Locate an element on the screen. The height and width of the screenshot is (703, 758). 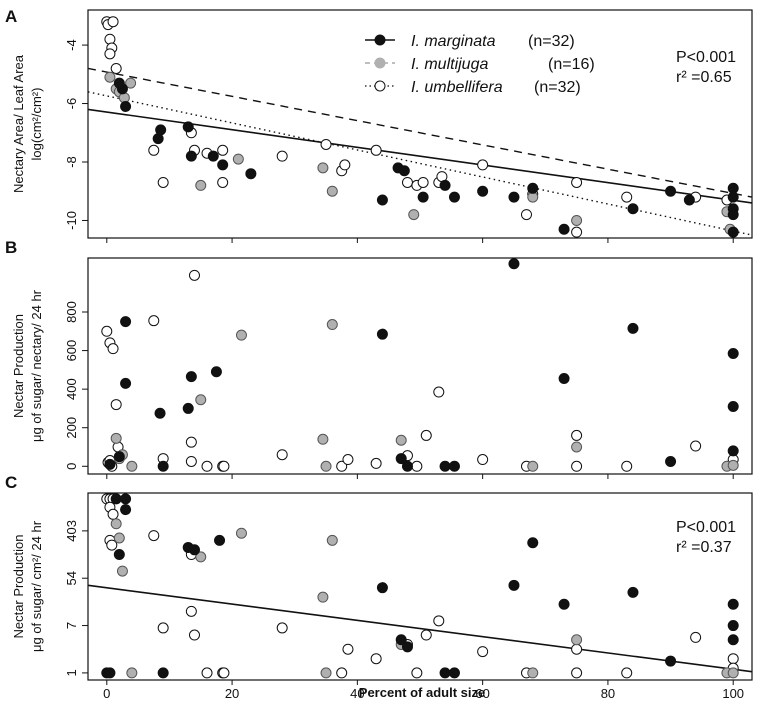
legend-marker-black is located at coordinates (380, 40).